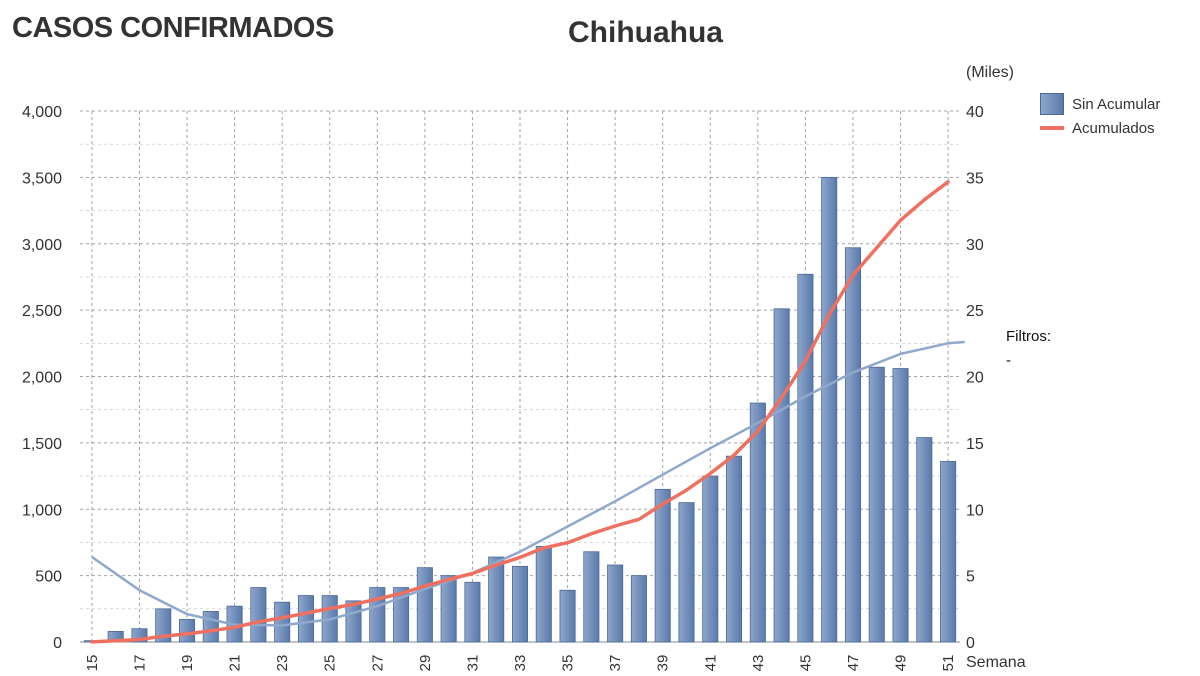 This screenshot has height=676, width=1200. Describe the element at coordinates (975, 311) in the screenshot. I see `y-tick-label-right: 25` at that location.